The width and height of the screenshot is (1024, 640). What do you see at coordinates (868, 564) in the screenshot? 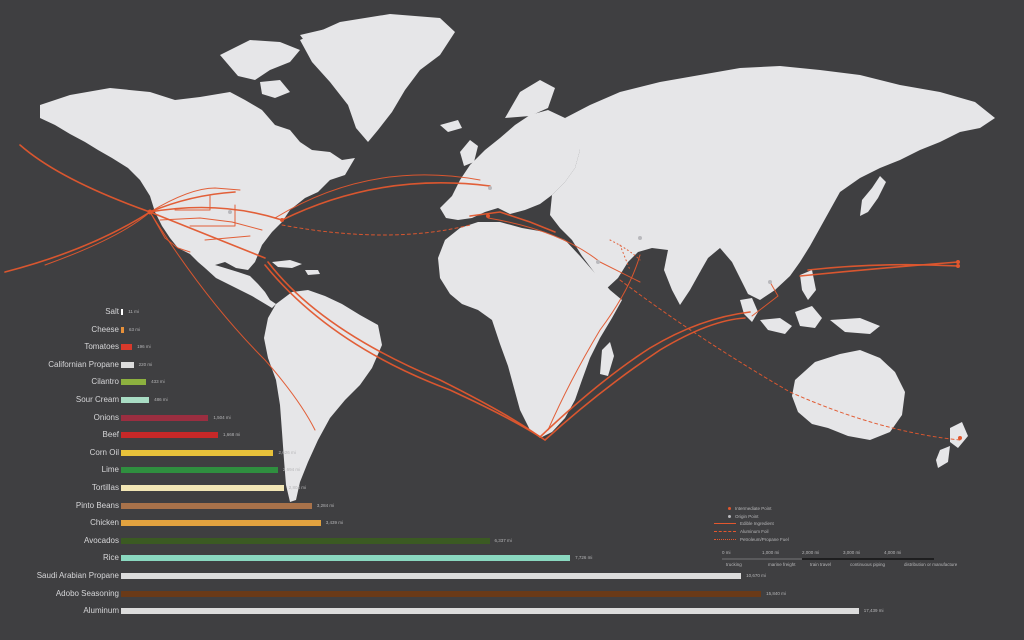
I see `scale-mode: continuous piping` at bounding box center [868, 564].